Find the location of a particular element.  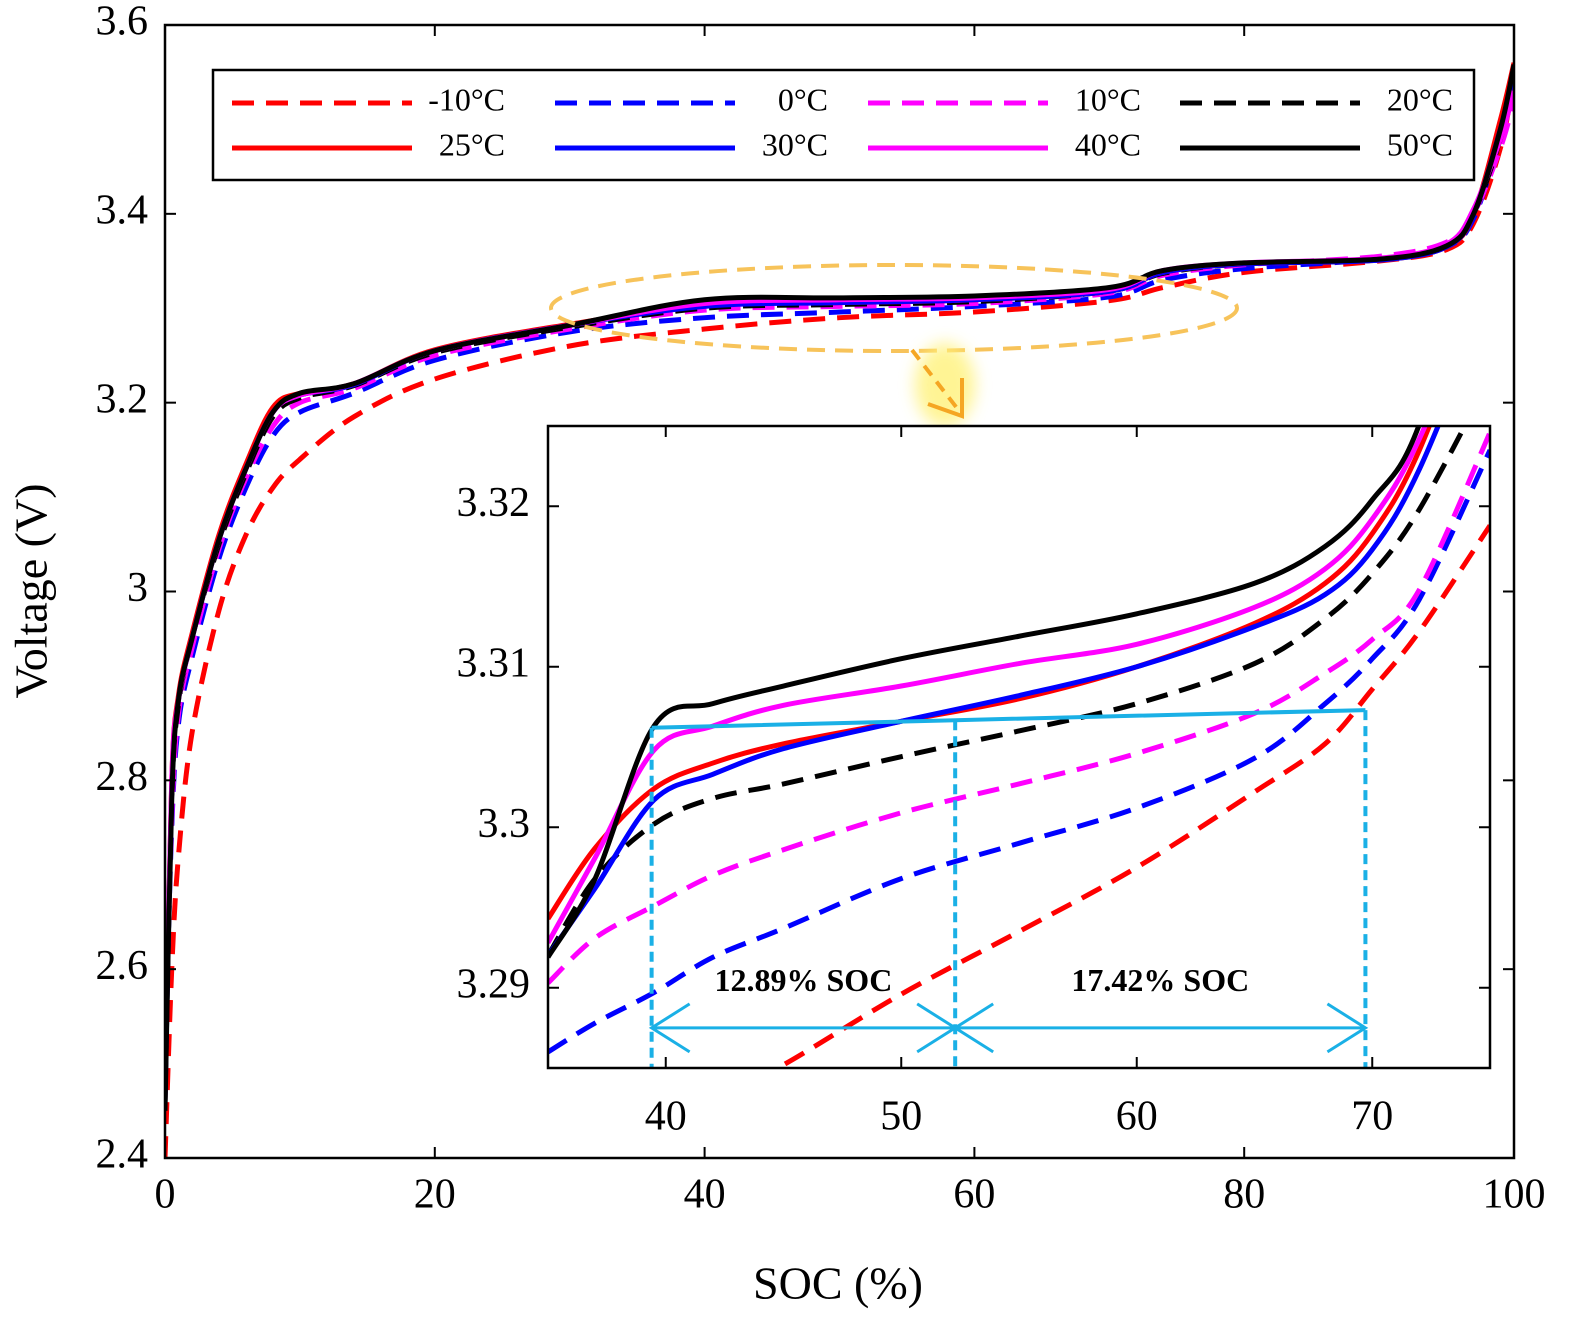

y-tick-label: 3.31 is located at coordinates (494, 663).